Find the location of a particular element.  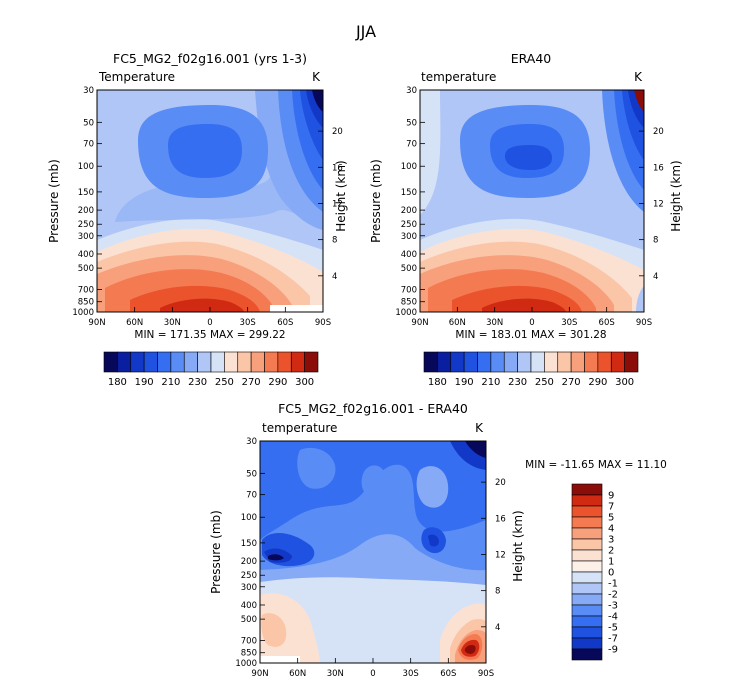

colorbar-label: 300 is located at coordinates (304, 382).